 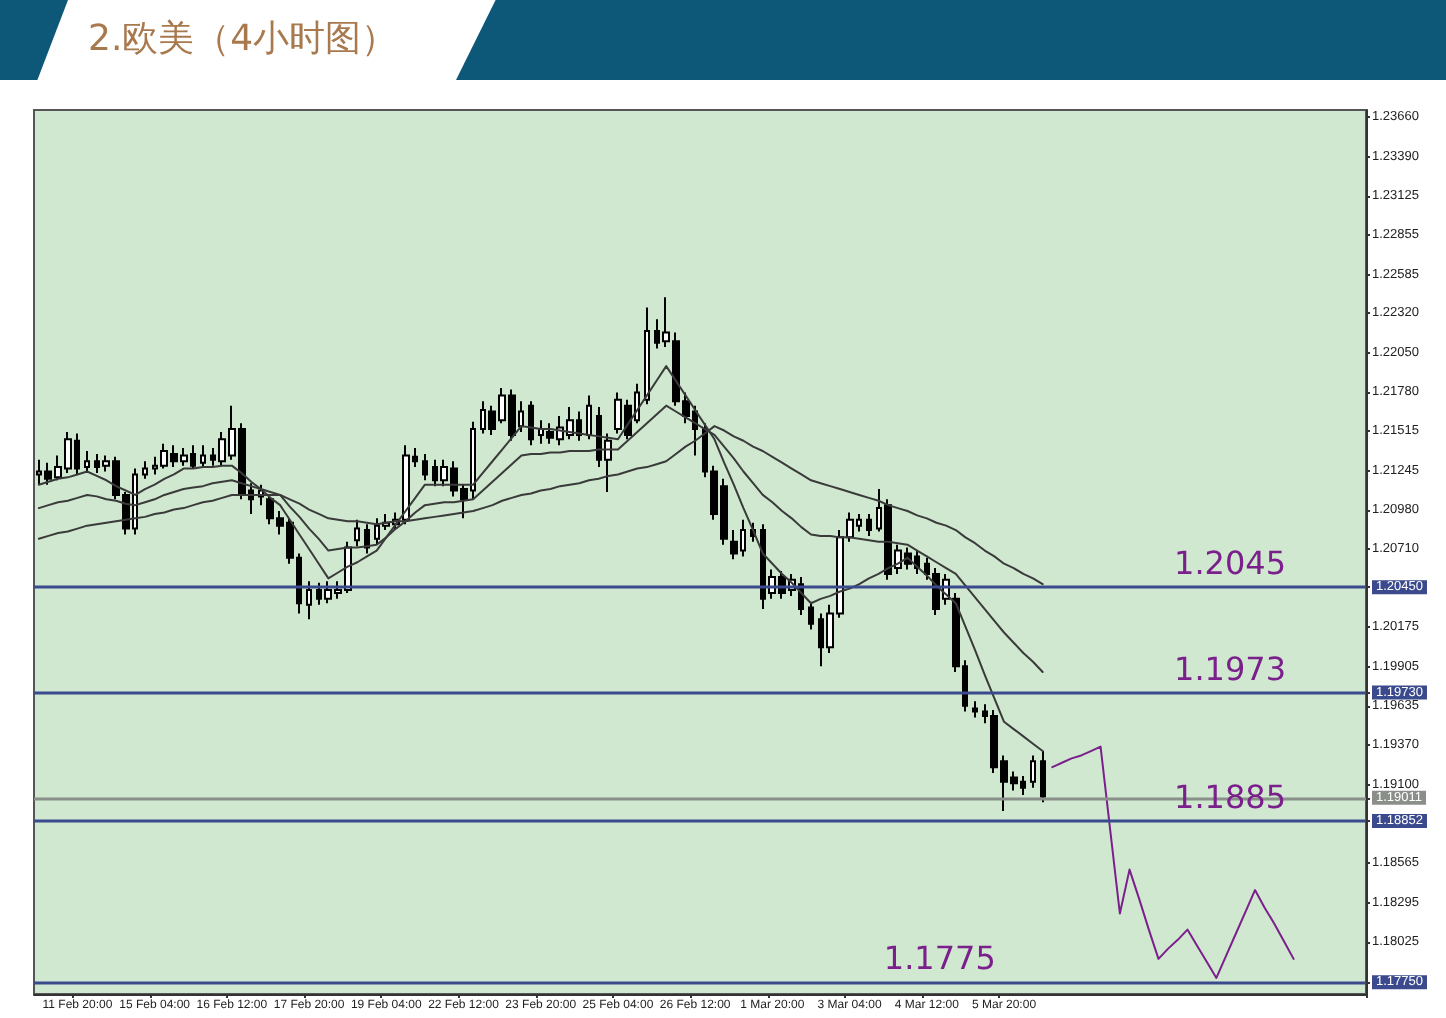 What do you see at coordinates (1230, 668) in the screenshot?
I see `ref-line-label: 1.1973` at bounding box center [1230, 668].